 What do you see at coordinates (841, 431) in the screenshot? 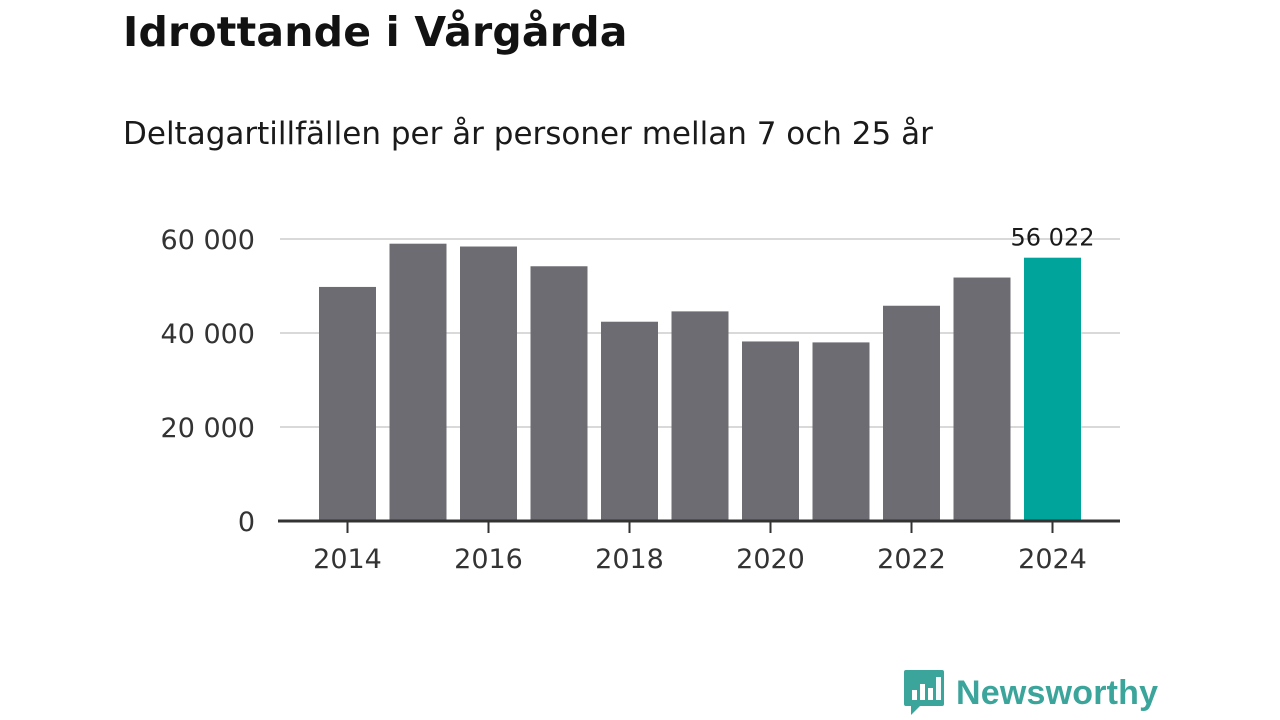
I see `bar-2021` at bounding box center [841, 431].